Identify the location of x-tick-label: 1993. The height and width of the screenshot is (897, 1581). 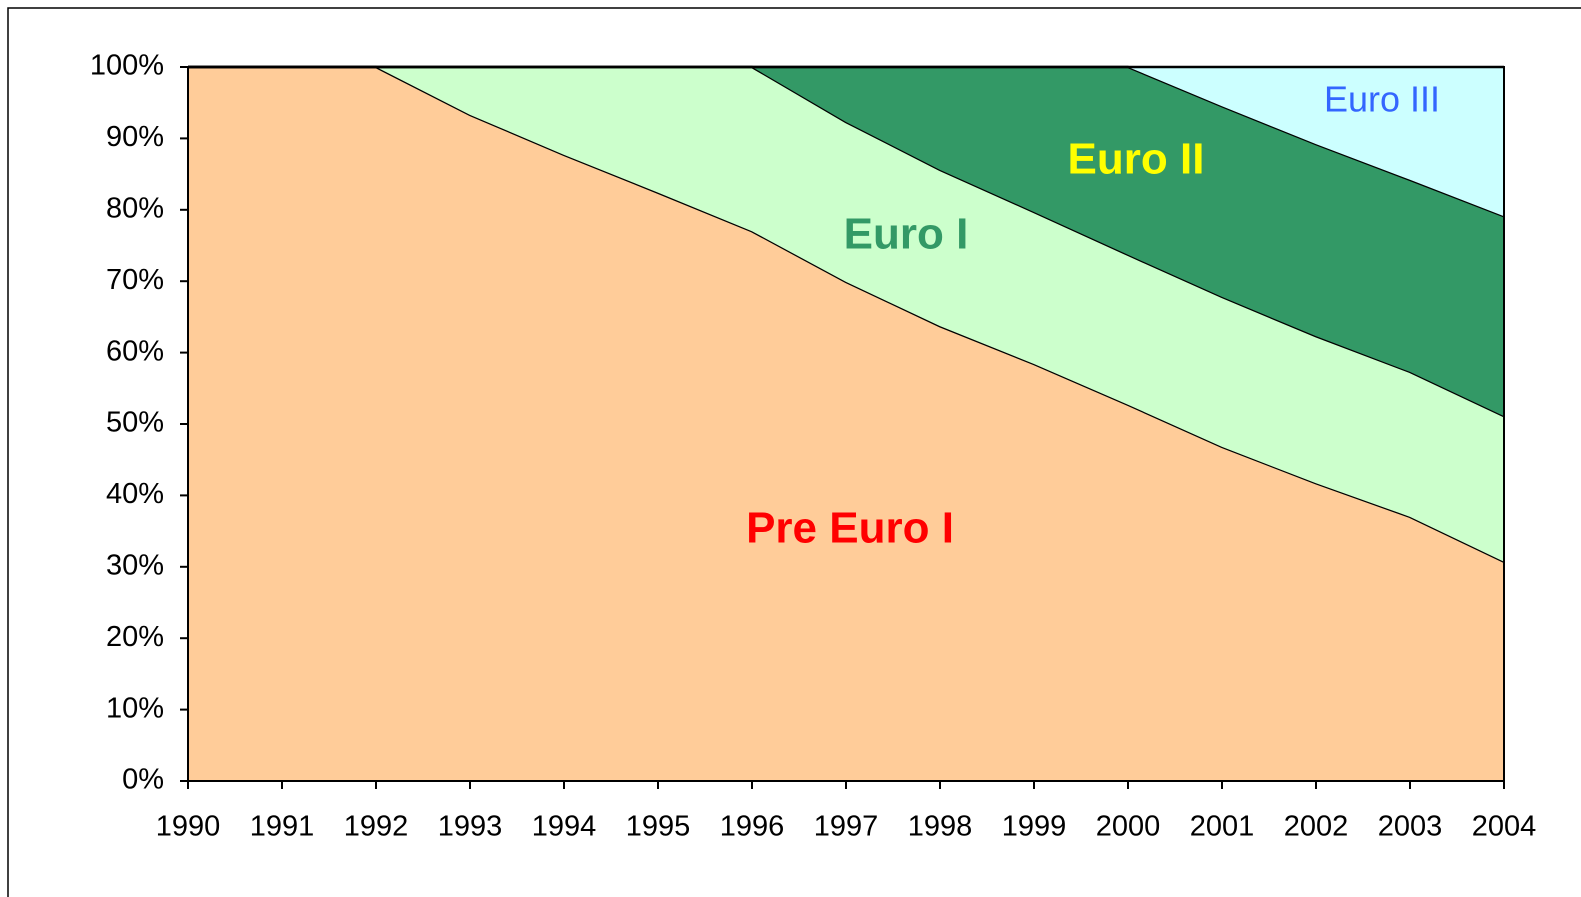
(470, 827).